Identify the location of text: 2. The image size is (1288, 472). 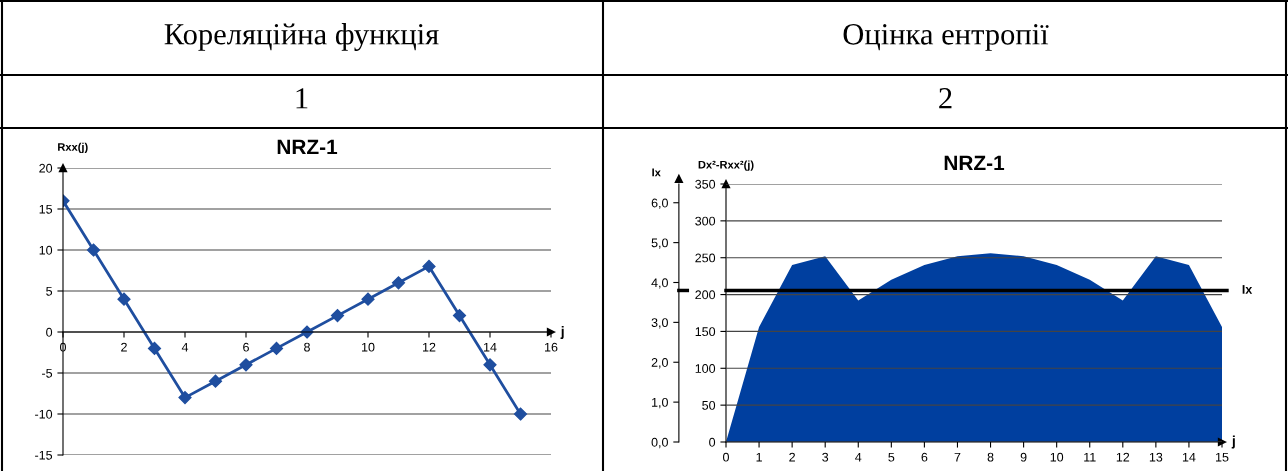
(945, 98).